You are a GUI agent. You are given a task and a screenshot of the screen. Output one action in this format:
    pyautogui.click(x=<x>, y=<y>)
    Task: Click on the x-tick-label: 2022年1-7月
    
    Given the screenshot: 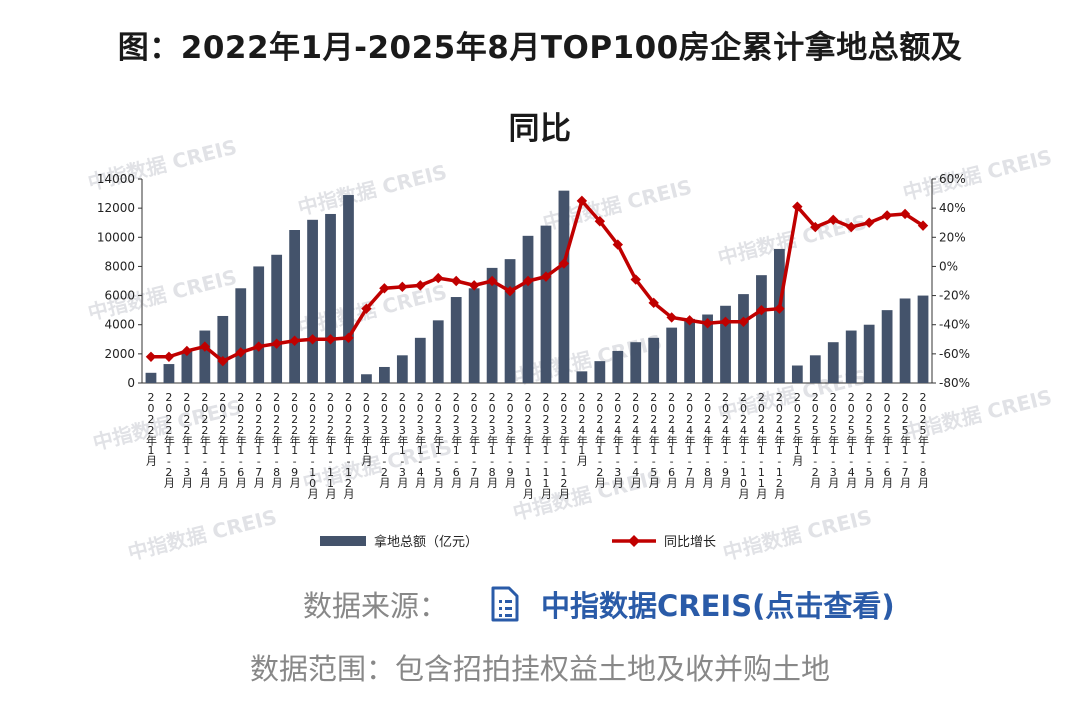 What is the action you would take?
    pyautogui.click(x=258, y=439)
    